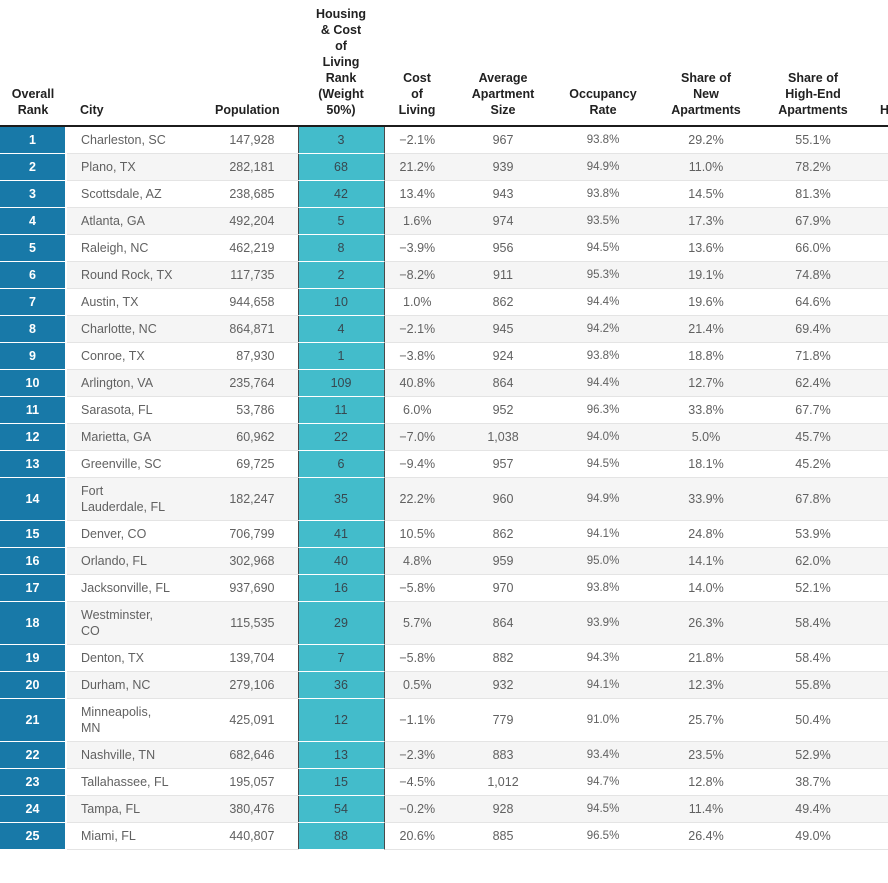 The image size is (888, 883). I want to click on cell-share-new-apartments: 14.1%, so click(706, 561).